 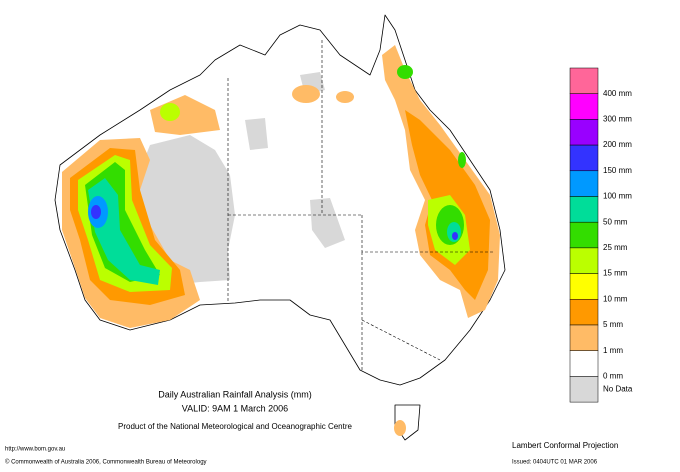 What do you see at coordinates (615, 273) in the screenshot?
I see `legend-label: 15 mm` at bounding box center [615, 273].